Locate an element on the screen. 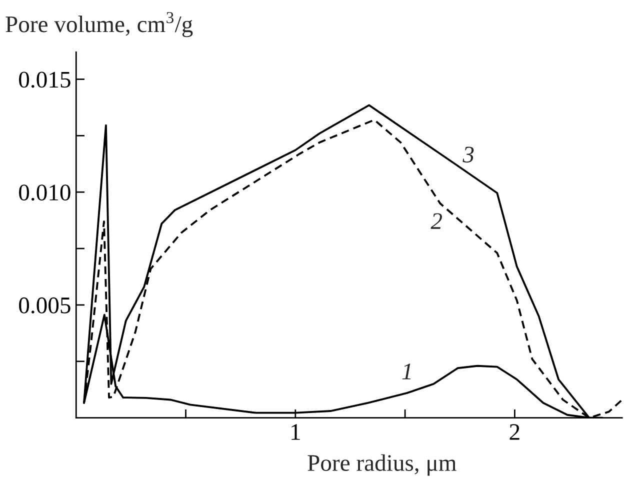 The width and height of the screenshot is (624, 483). series-label: 2 is located at coordinates (436, 221).